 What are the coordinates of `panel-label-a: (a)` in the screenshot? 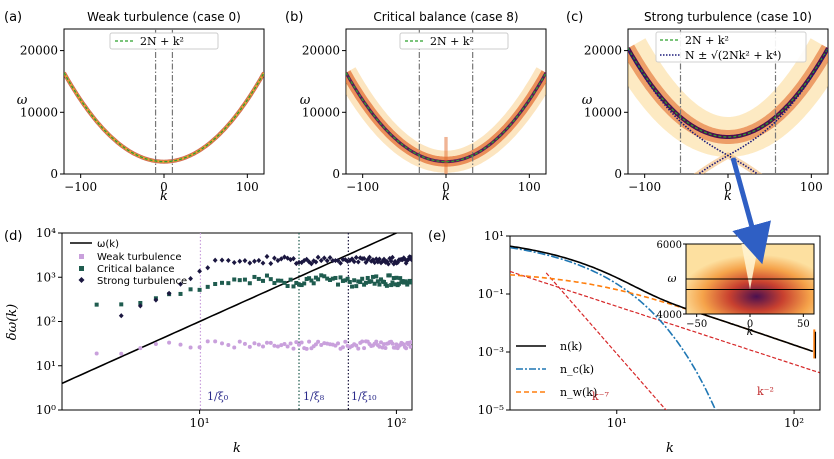 It's located at (13, 17).